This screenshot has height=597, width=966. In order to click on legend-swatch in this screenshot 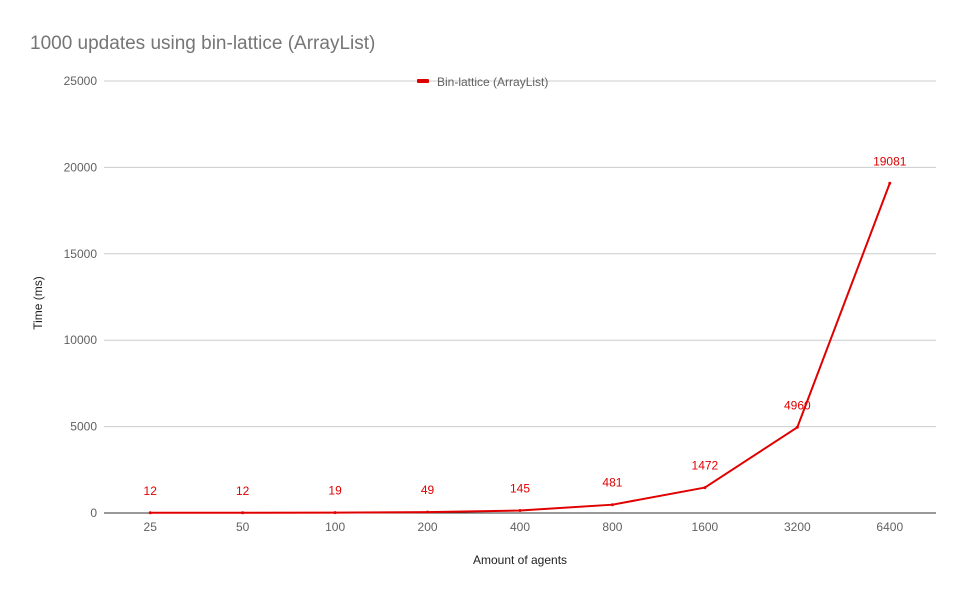, I will do `click(423, 81)`.